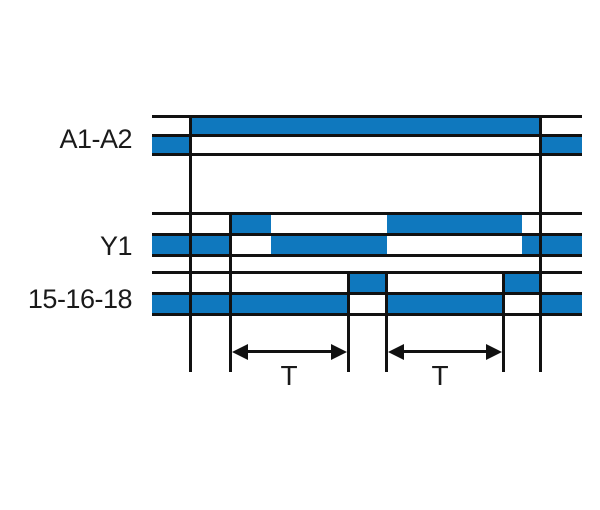 The width and height of the screenshot is (600, 510). I want to click on row-label: Y1, so click(116, 246).